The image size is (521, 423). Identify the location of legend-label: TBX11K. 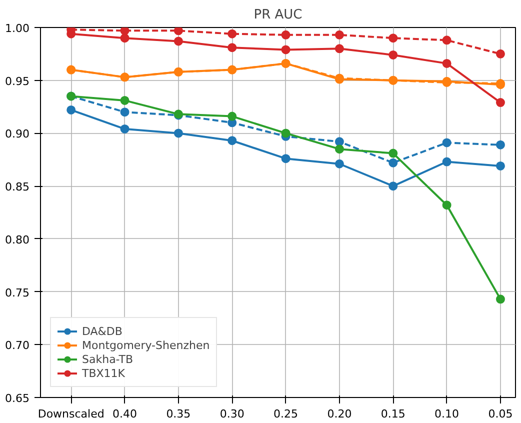
(104, 373).